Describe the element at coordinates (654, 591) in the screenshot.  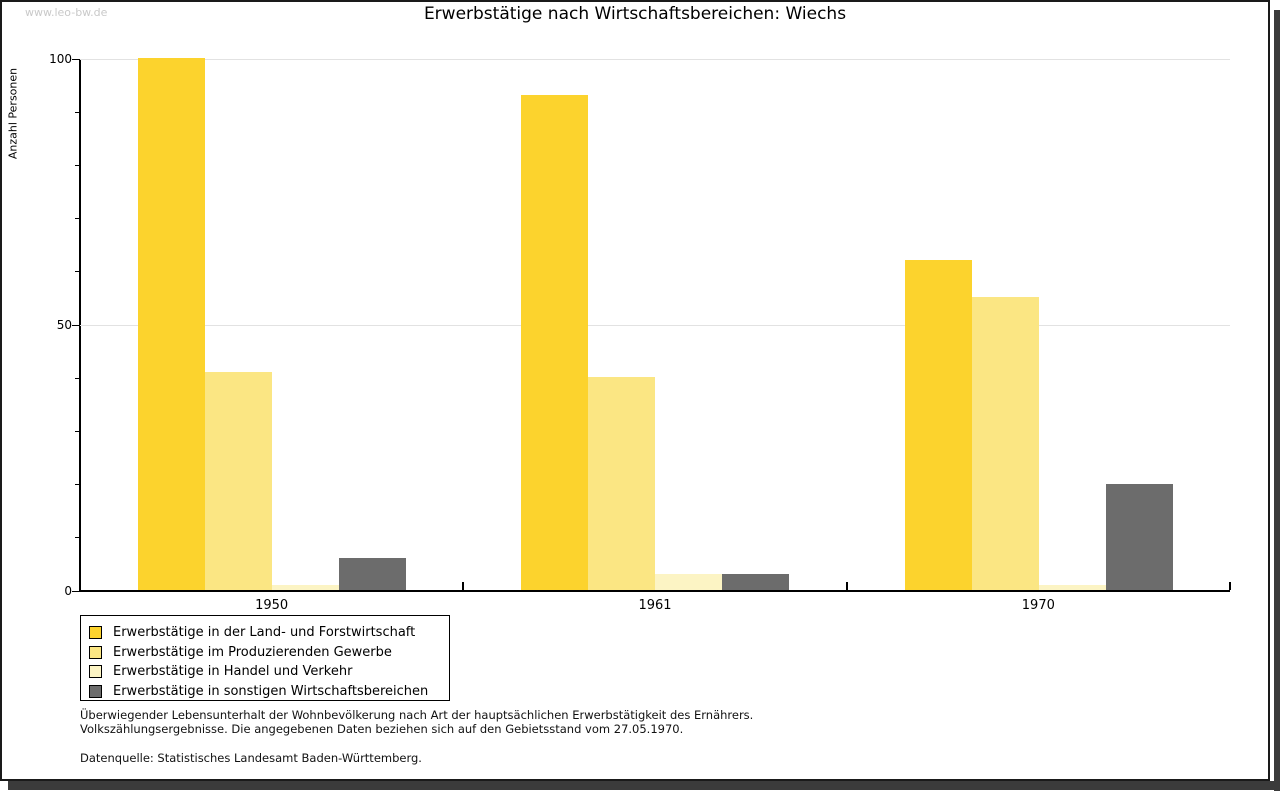
I see `x-axis-line` at that location.